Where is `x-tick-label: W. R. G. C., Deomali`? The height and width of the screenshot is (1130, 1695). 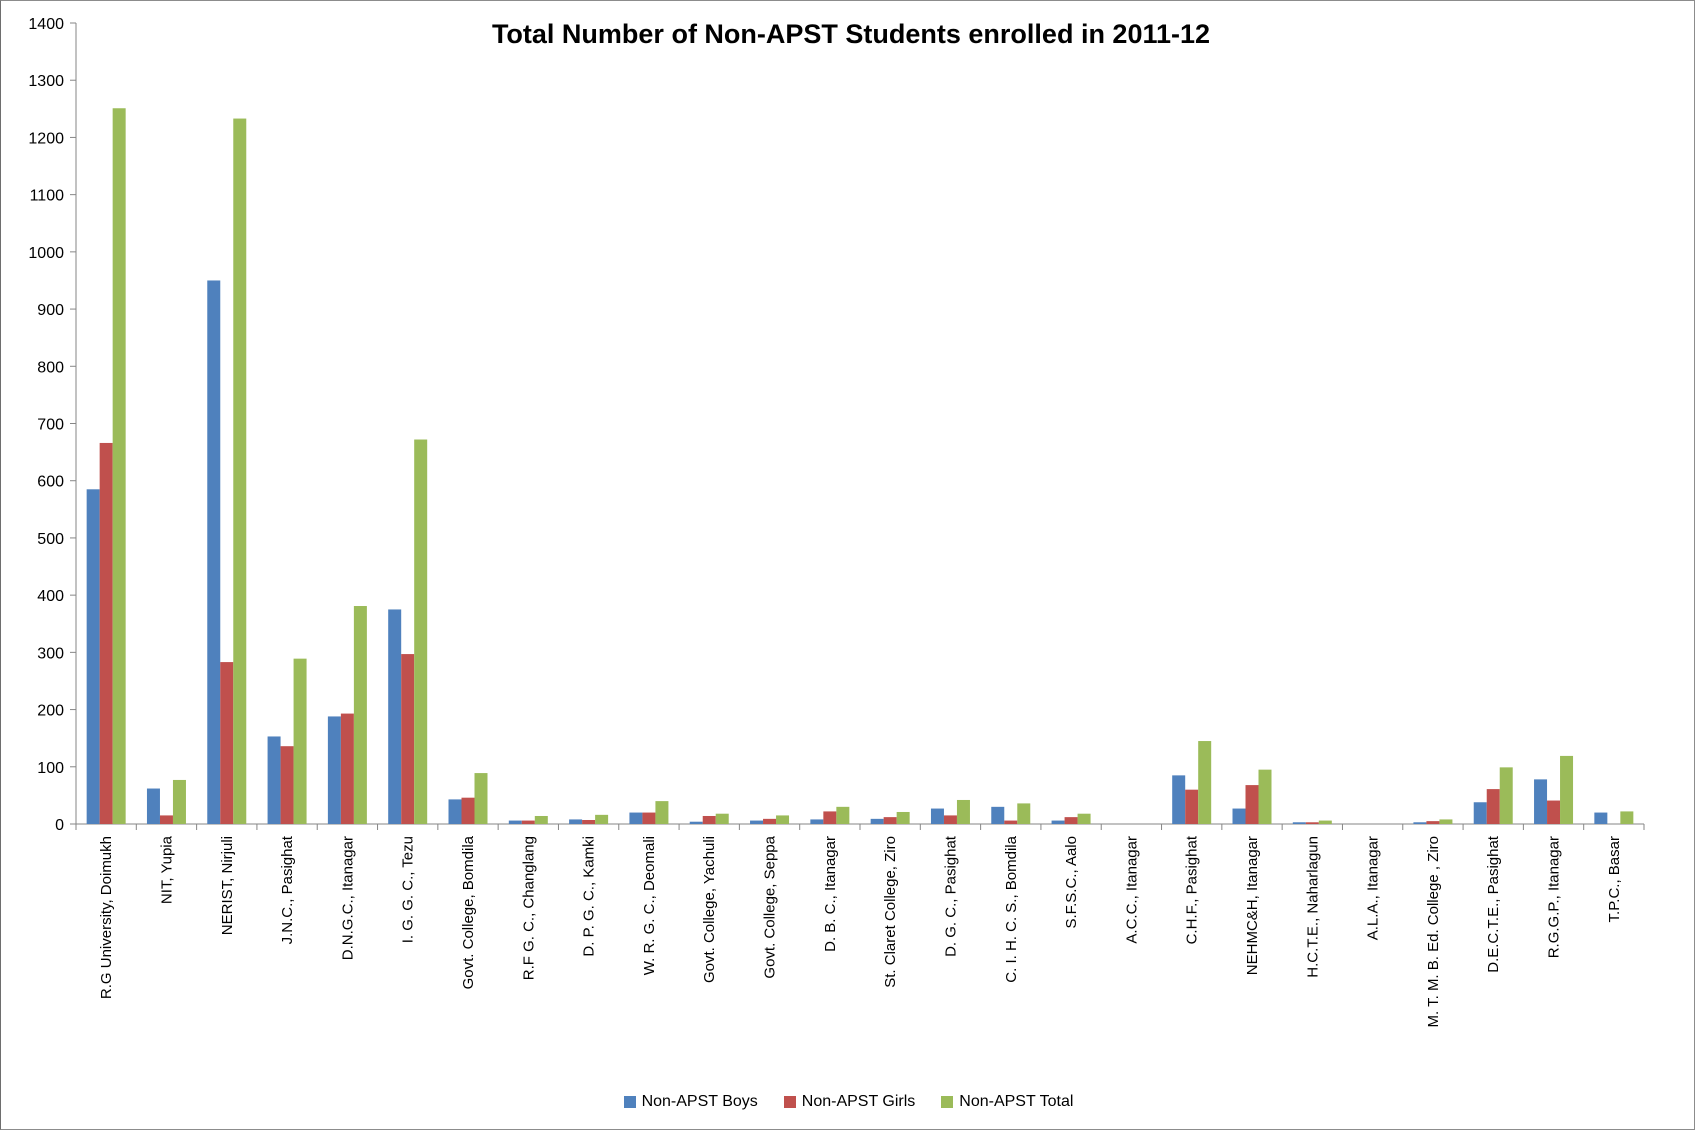 x-tick-label: W. R. G. C., Deomali is located at coordinates (649, 905).